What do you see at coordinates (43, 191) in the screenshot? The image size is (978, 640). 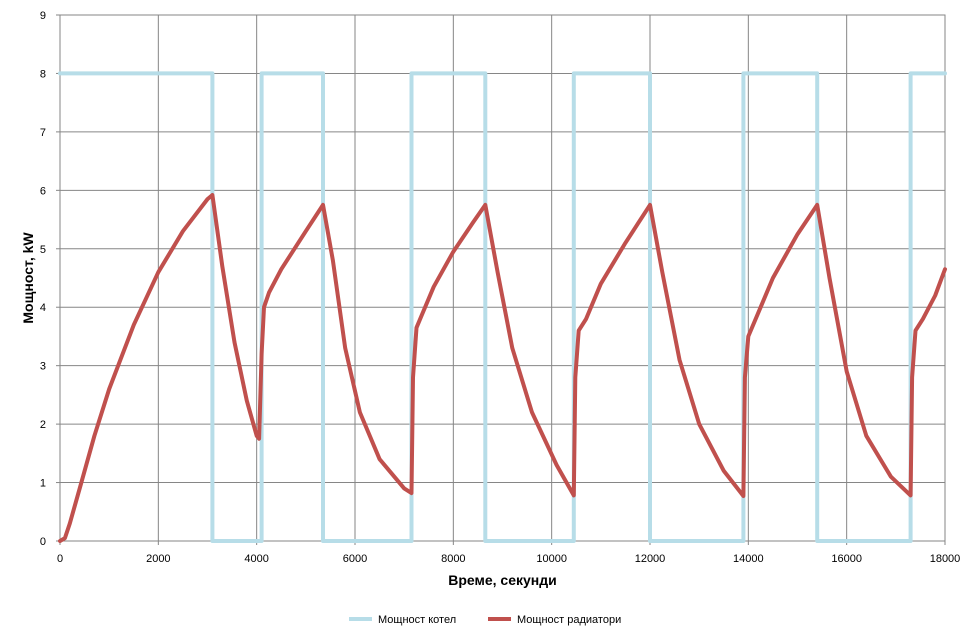 I see `y-tick-label: 6` at bounding box center [43, 191].